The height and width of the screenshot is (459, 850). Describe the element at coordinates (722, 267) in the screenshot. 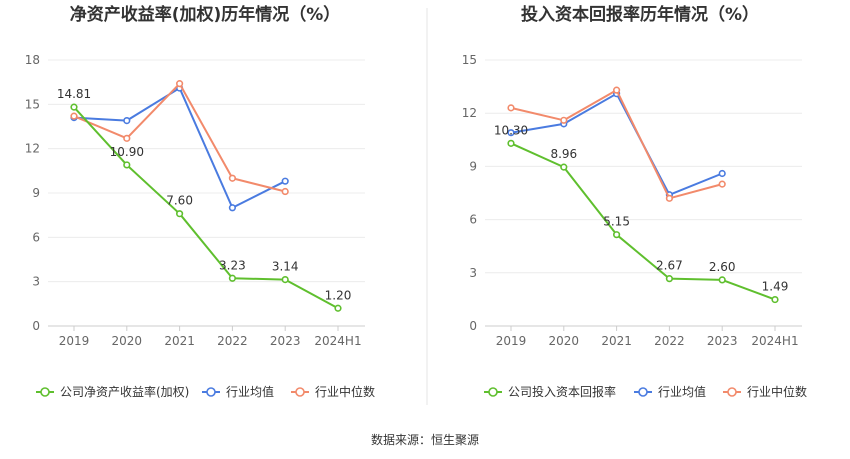

I see `data-label: 2.60` at that location.